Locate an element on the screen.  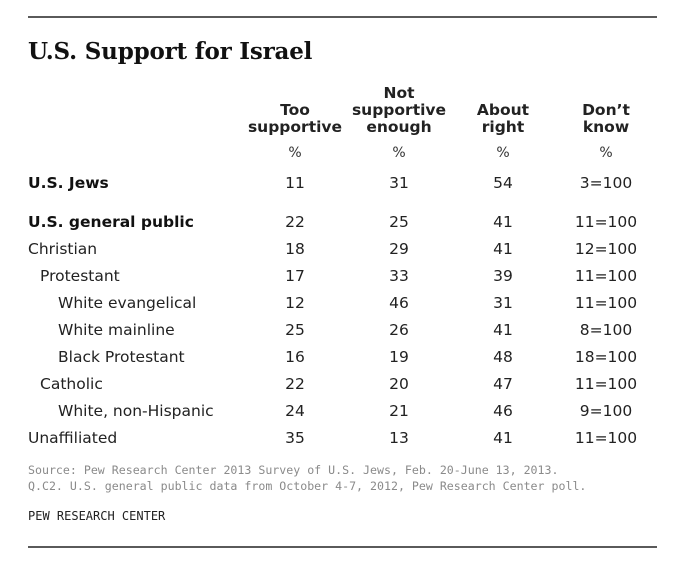
column-header: Don’t know is located at coordinates (606, 118).